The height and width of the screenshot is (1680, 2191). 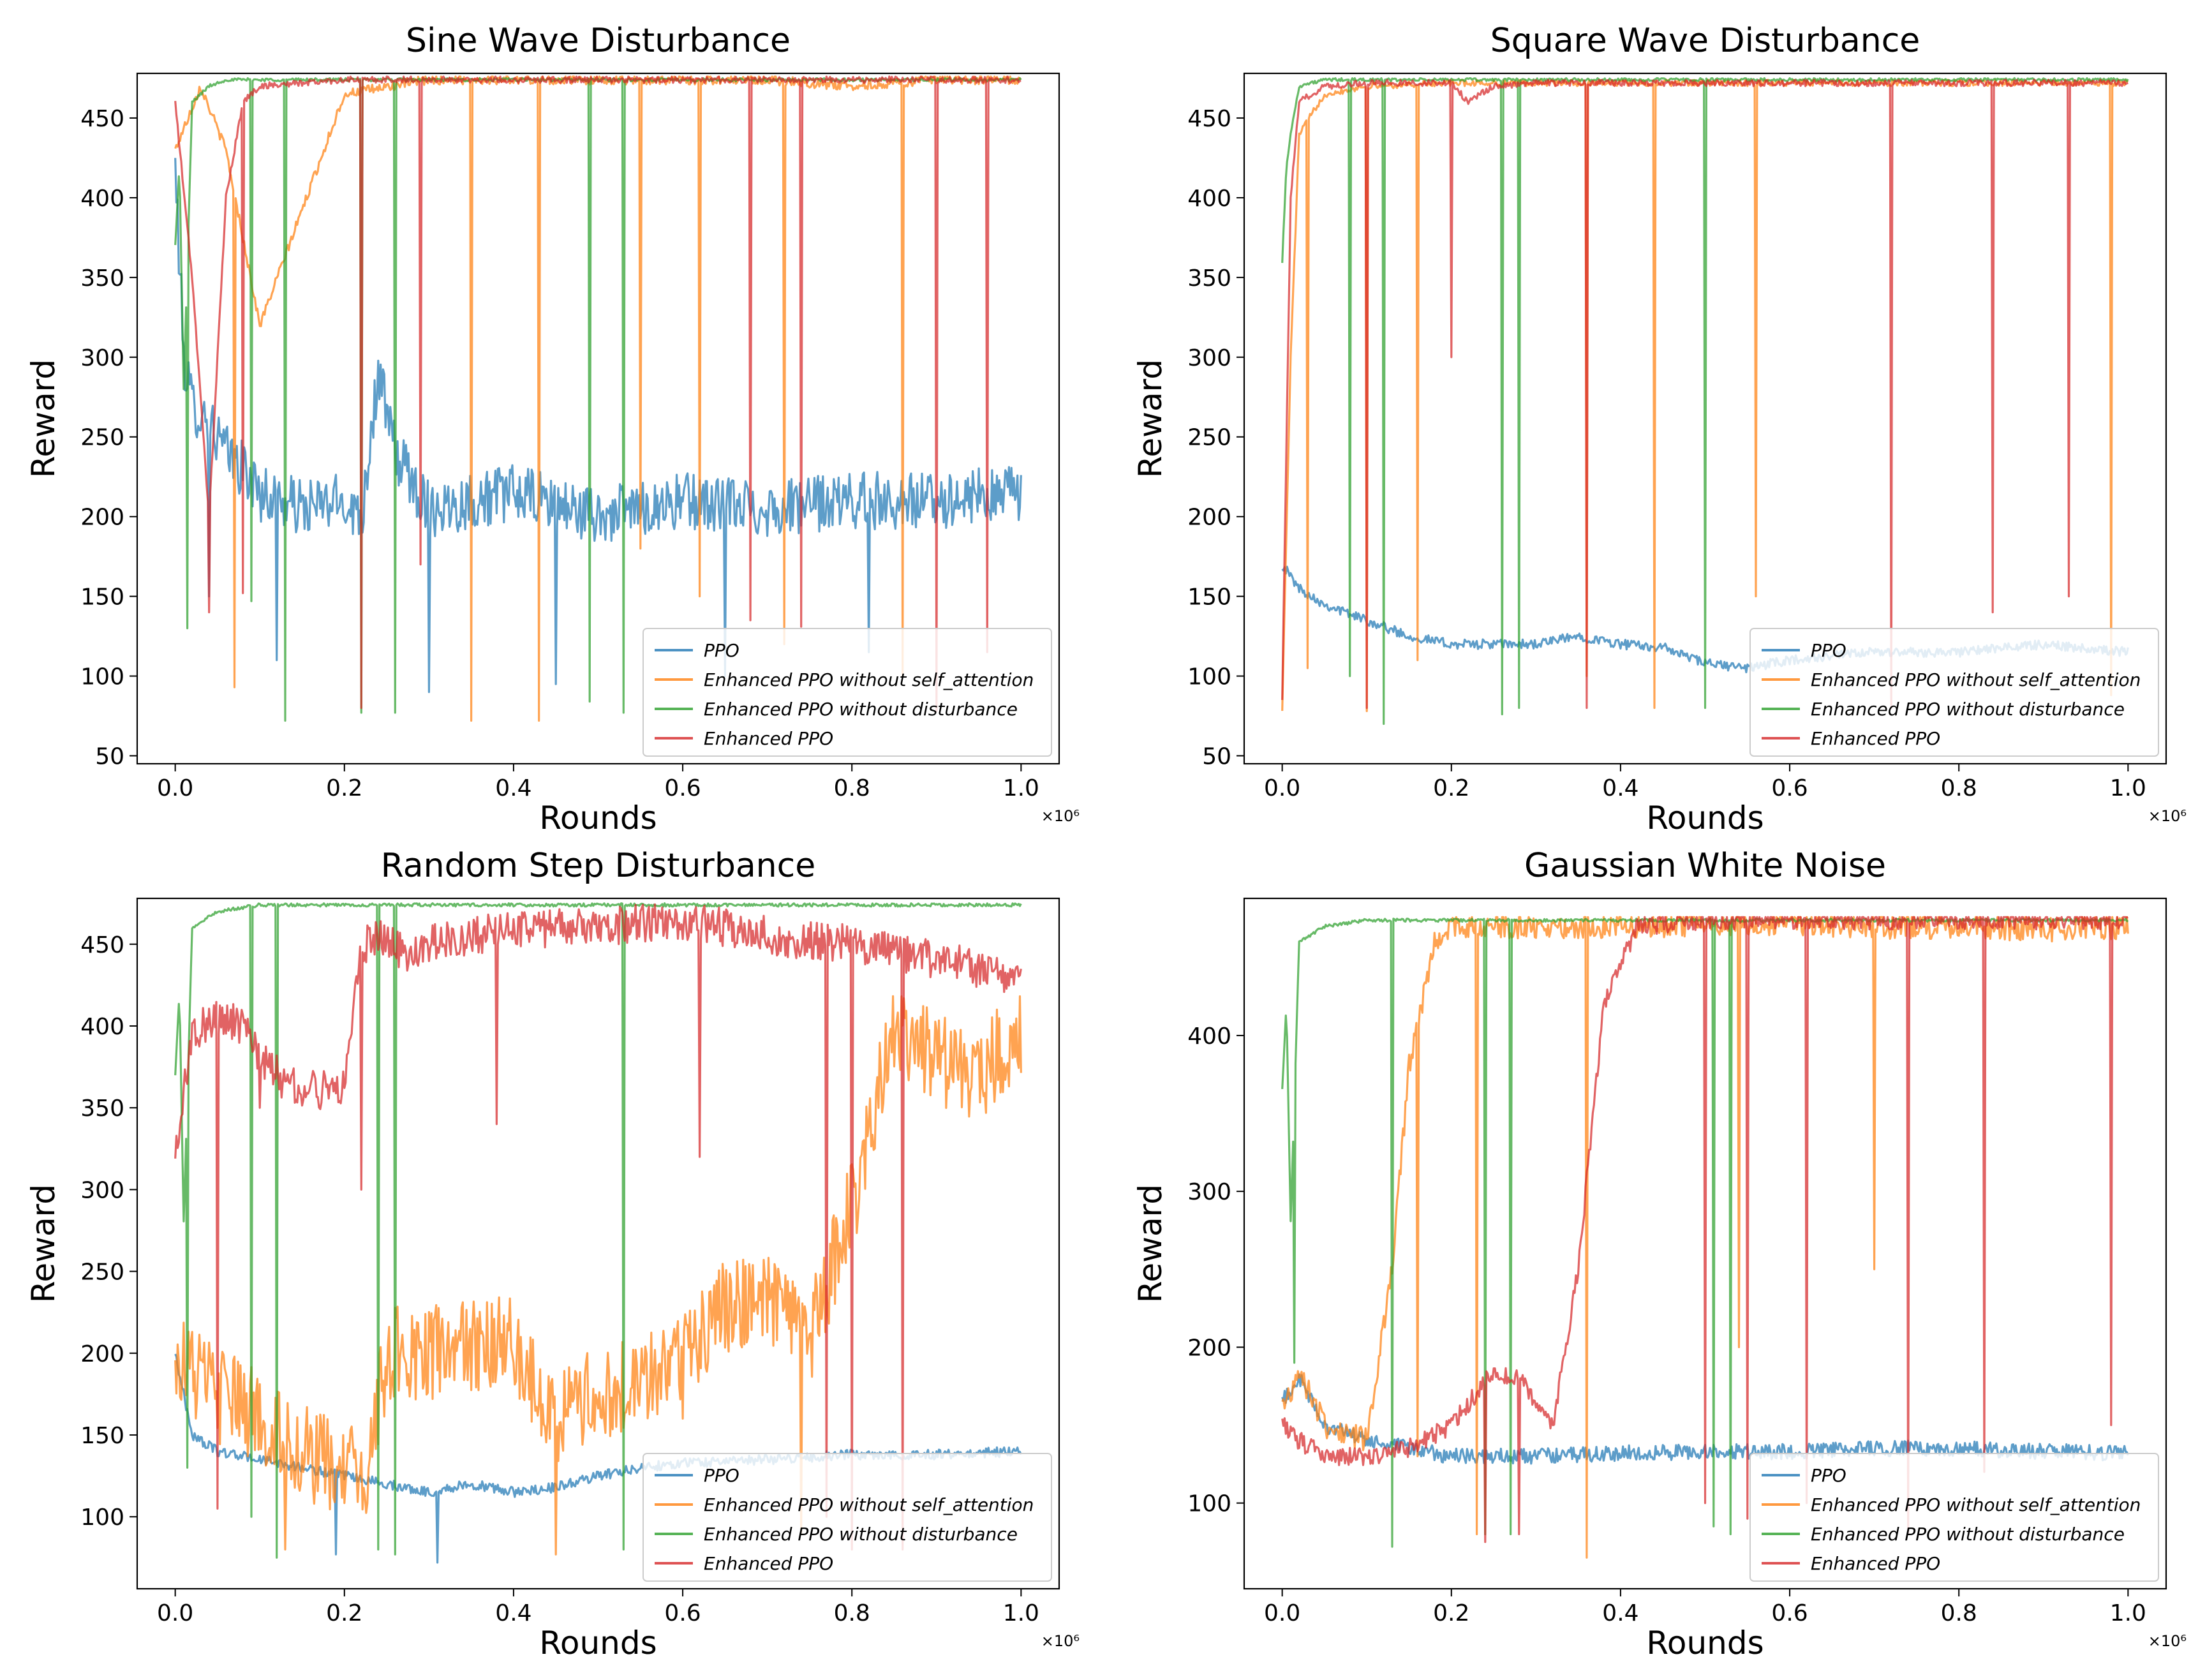 I want to click on chart-title: Square Wave Disturbance, so click(x=1705, y=41).